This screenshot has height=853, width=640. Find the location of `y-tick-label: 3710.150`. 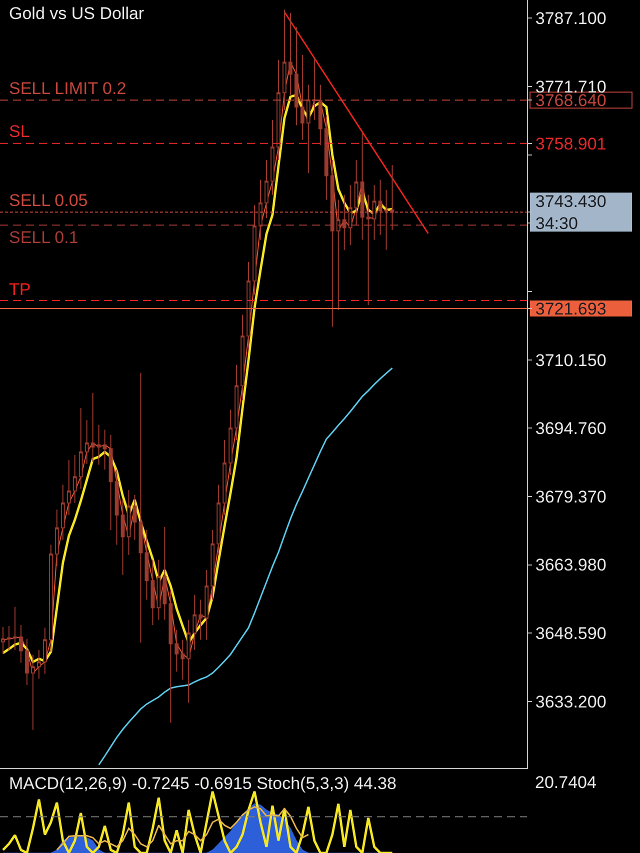

y-tick-label: 3710.150 is located at coordinates (570, 360).